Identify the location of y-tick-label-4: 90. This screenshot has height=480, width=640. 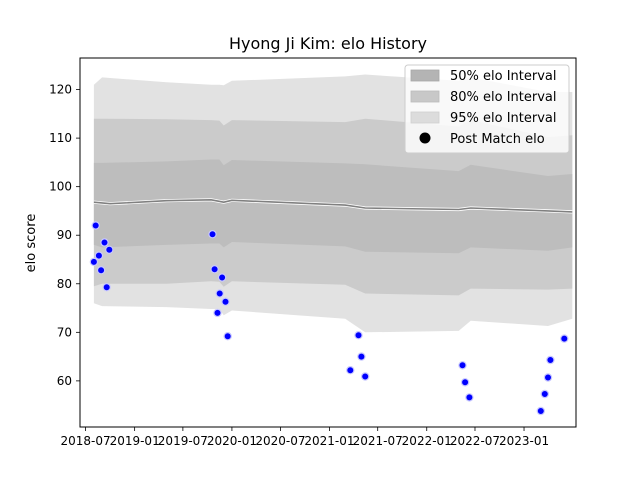
(64, 235).